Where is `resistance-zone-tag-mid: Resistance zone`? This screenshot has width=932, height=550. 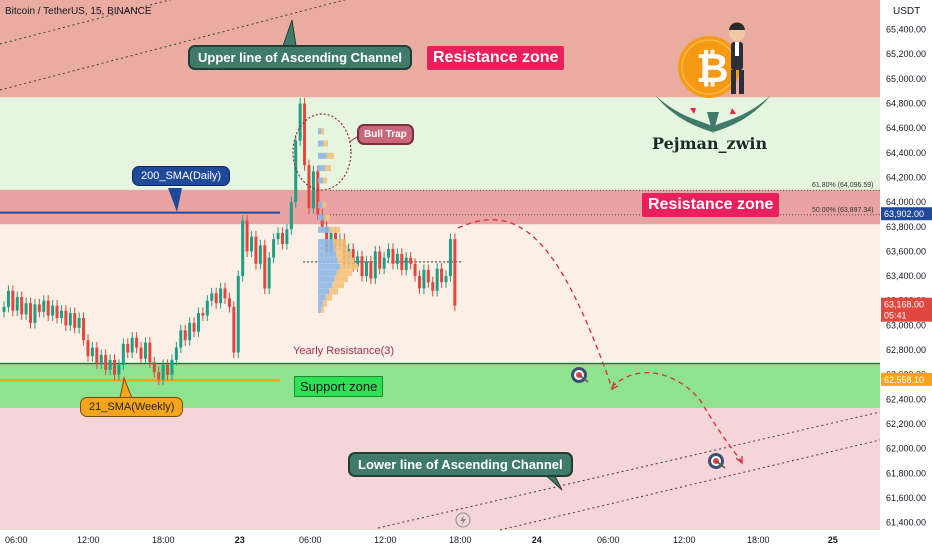 resistance-zone-tag-mid: Resistance zone is located at coordinates (711, 205).